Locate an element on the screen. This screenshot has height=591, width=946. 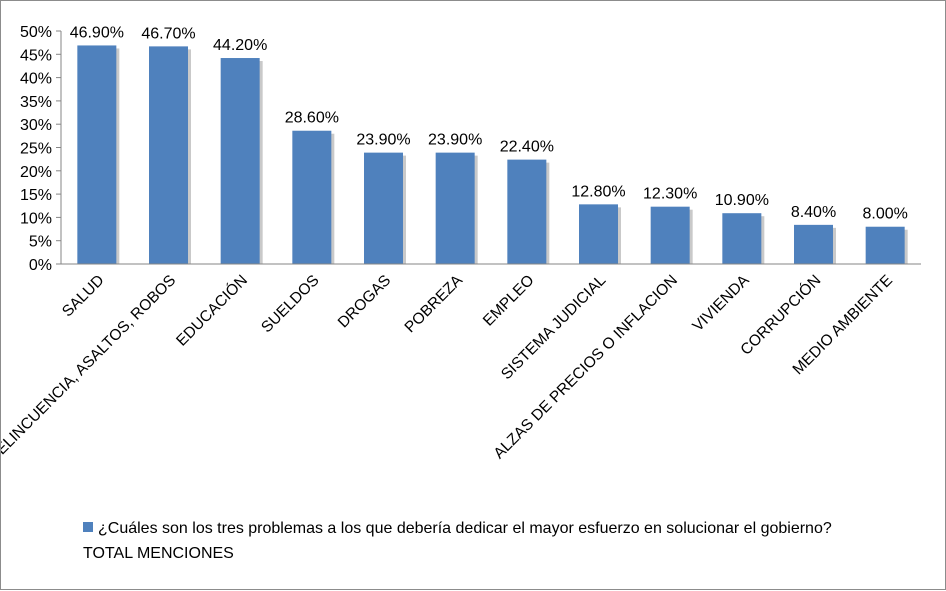
legend-swatch is located at coordinates (88, 527).